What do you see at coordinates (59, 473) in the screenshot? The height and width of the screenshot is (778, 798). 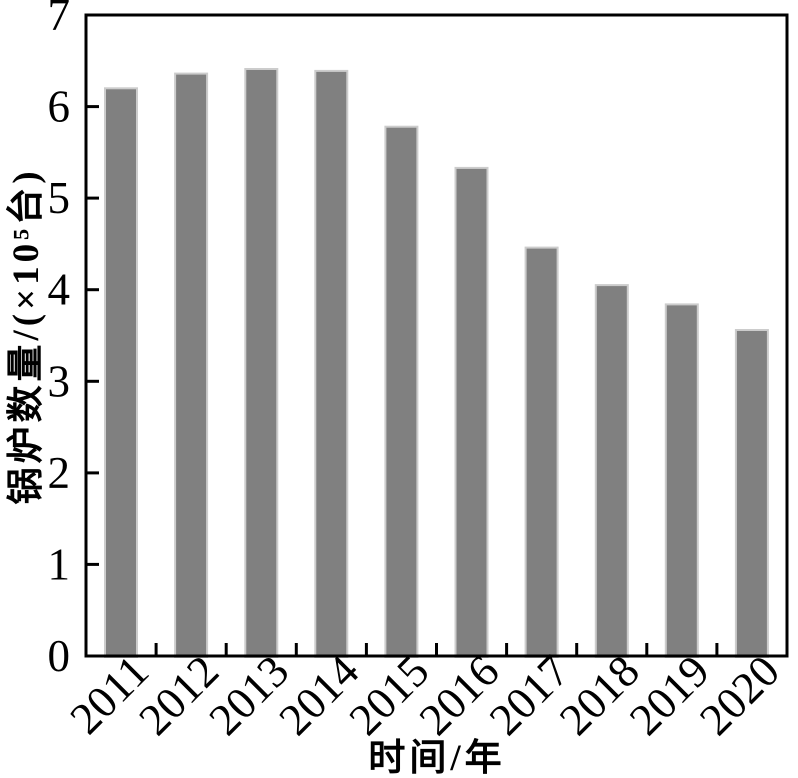 I see `y-tick-label-2: 2` at bounding box center [59, 473].